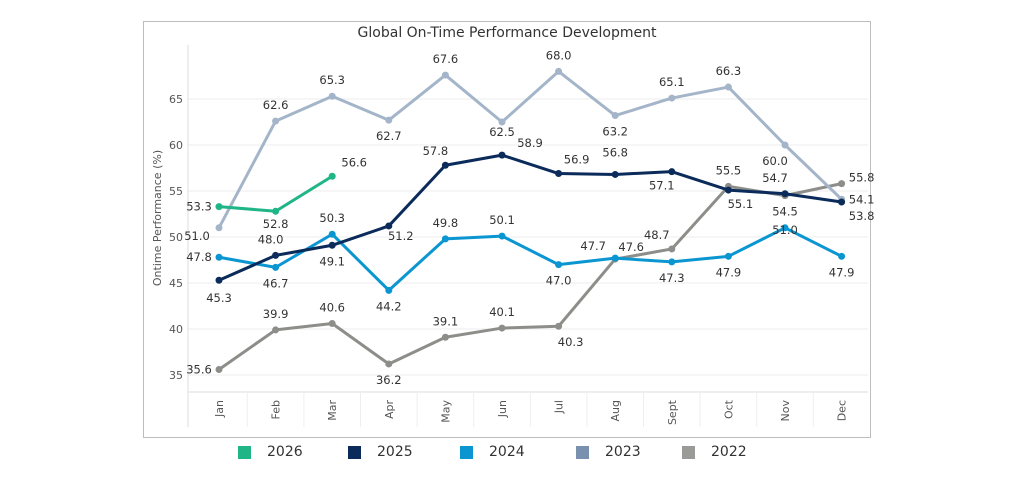 This screenshot has height=500, width=1017. Describe the element at coordinates (219, 409) in the screenshot. I see `x-tick-label: Jan` at that location.